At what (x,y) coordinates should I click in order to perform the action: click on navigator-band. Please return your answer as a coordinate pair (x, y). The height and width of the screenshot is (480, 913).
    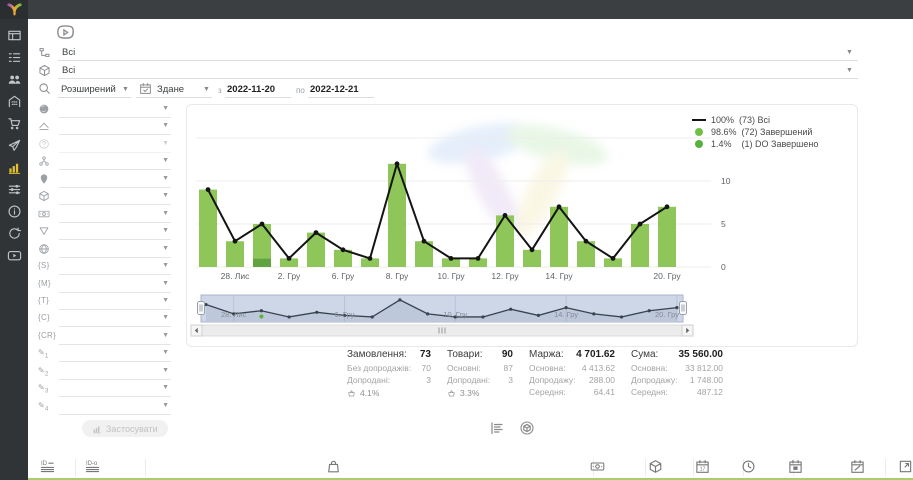
    Looking at the image, I should click on (442, 308).